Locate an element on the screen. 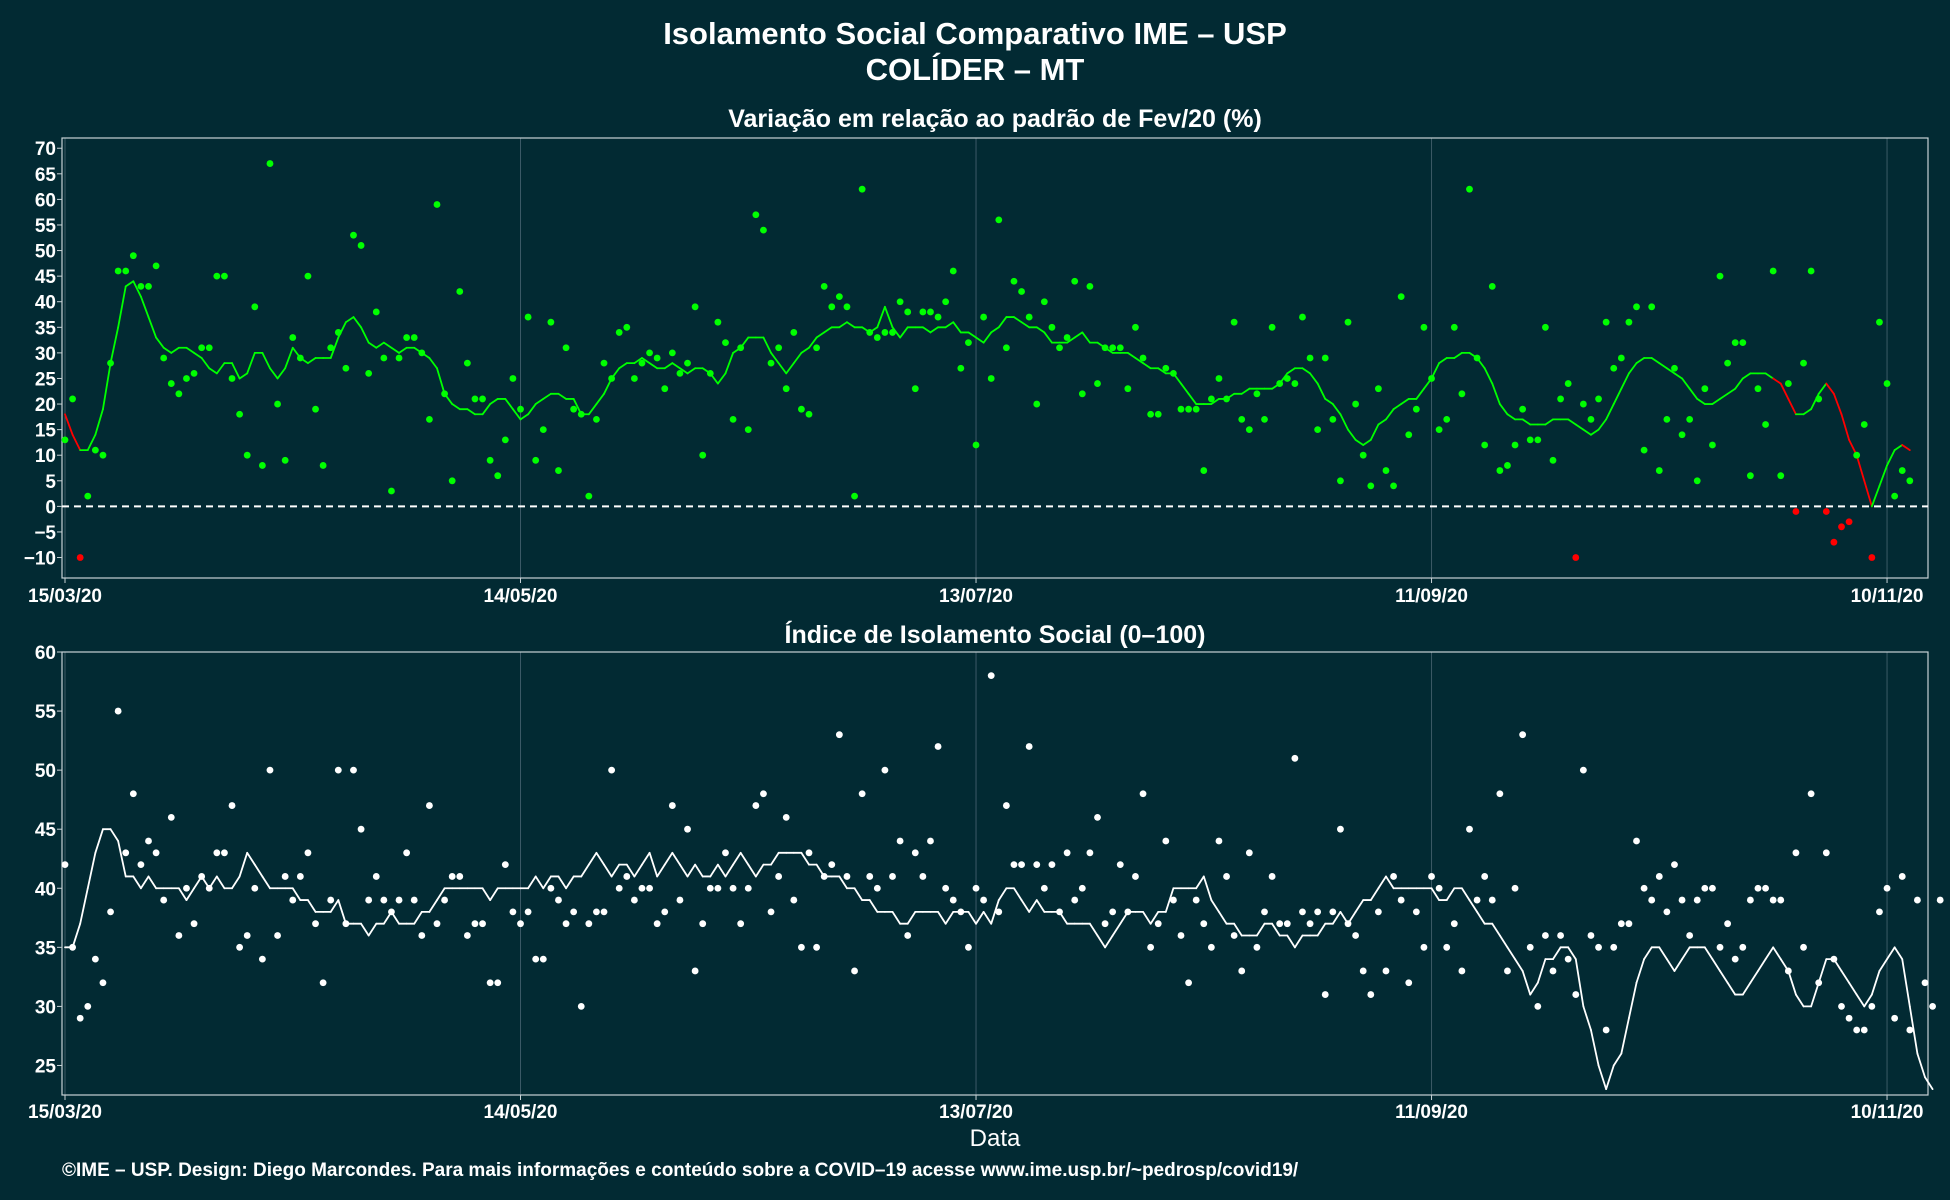 The width and height of the screenshot is (1950, 1200). variation-y-tick-label: −5 is located at coordinates (45, 533).